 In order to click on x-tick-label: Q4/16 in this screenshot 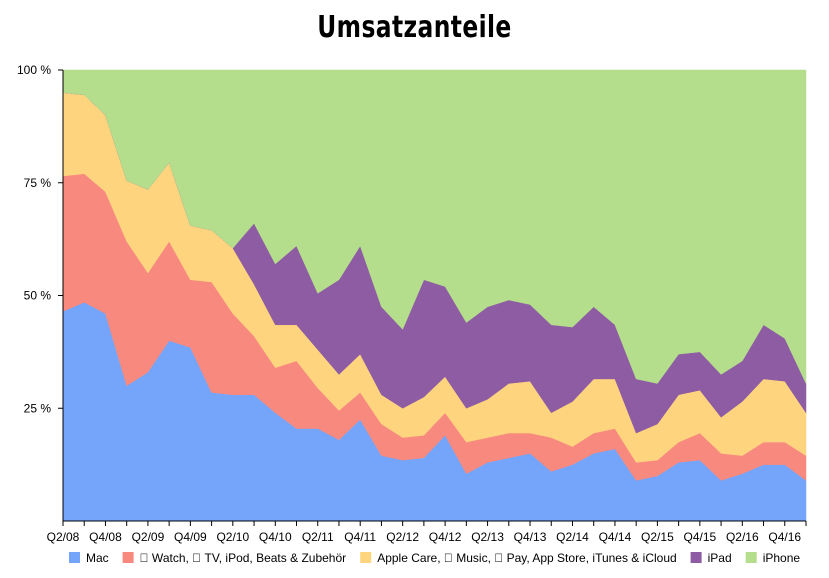, I will do `click(784, 537)`.